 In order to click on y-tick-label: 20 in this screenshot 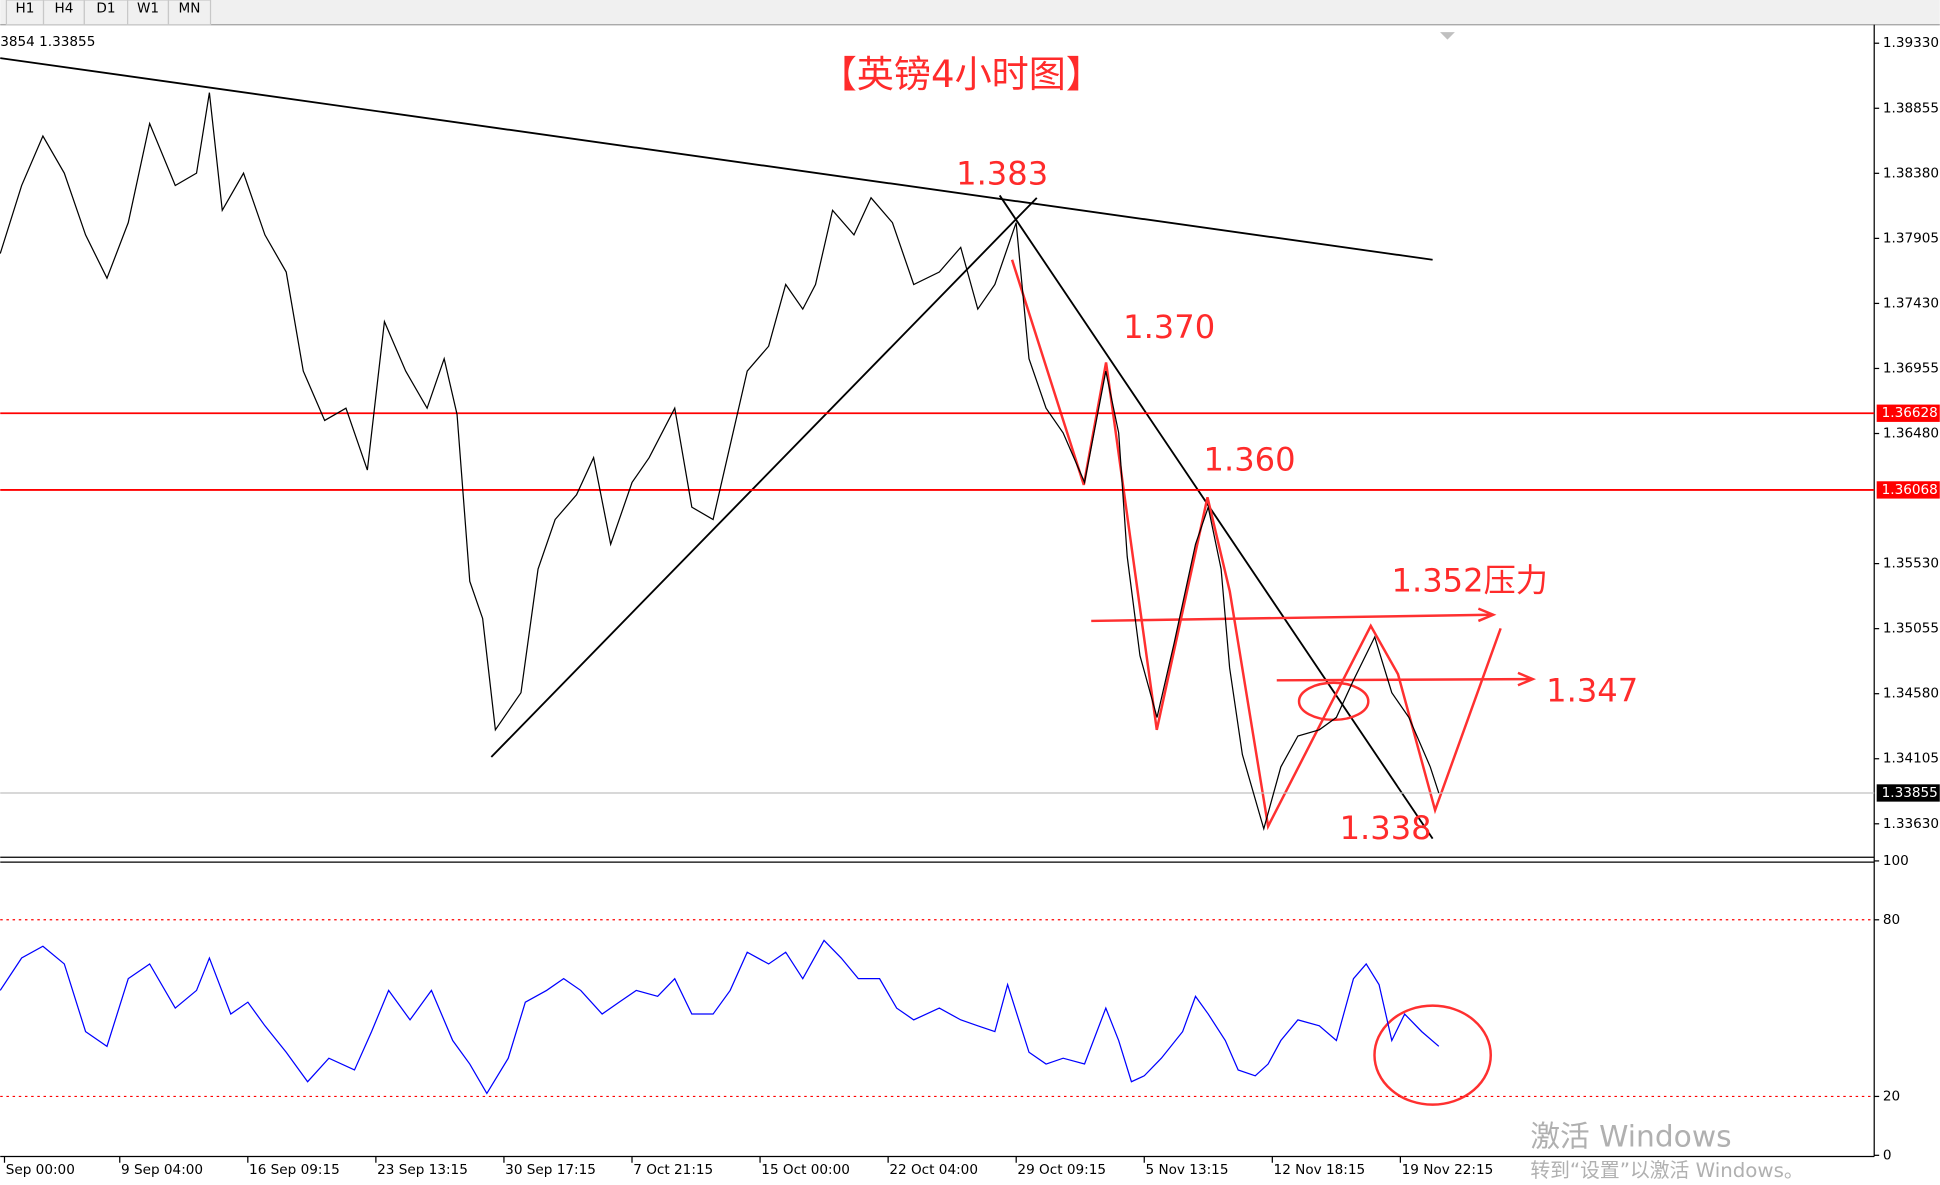, I will do `click(1891, 1096)`.